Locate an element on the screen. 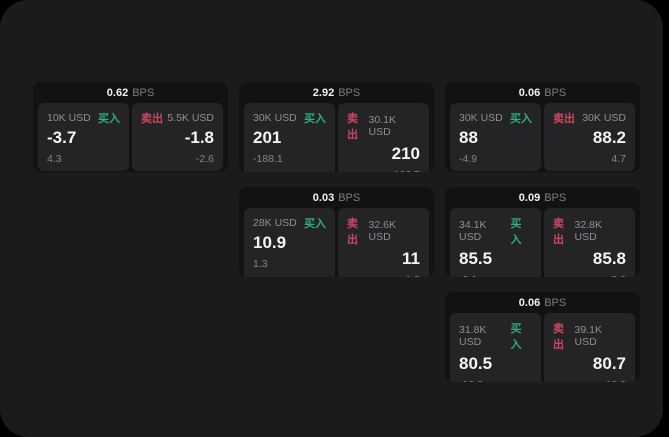  spread-header: 2.92 BPS is located at coordinates (336, 92).